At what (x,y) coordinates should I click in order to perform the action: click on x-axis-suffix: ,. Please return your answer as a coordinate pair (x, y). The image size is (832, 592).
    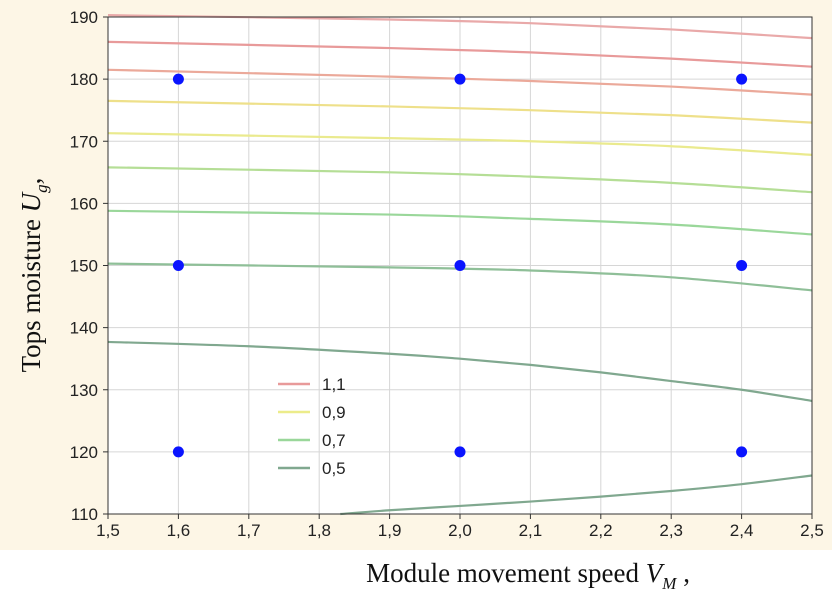
    Looking at the image, I should click on (683, 573).